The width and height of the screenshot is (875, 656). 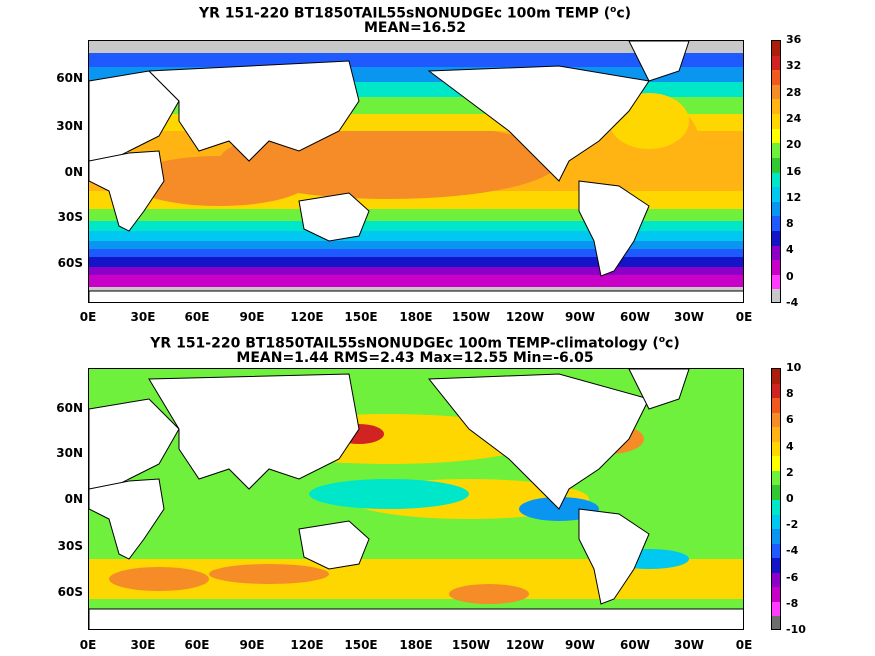 I want to click on colorbar-label: -8, so click(x=792, y=603).